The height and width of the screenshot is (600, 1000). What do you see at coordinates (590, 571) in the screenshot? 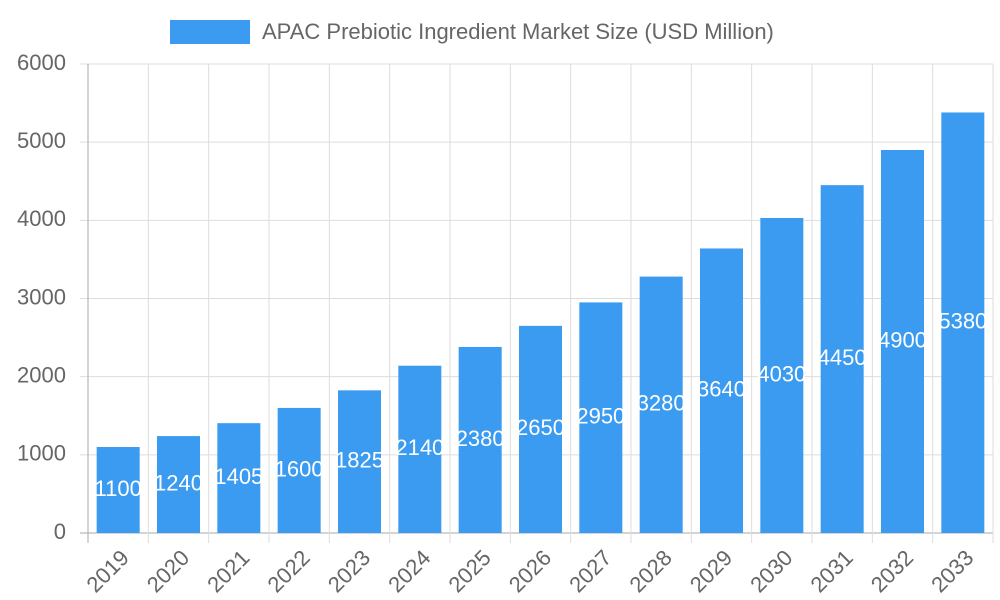
I see `x-tick-label: 2027` at bounding box center [590, 571].